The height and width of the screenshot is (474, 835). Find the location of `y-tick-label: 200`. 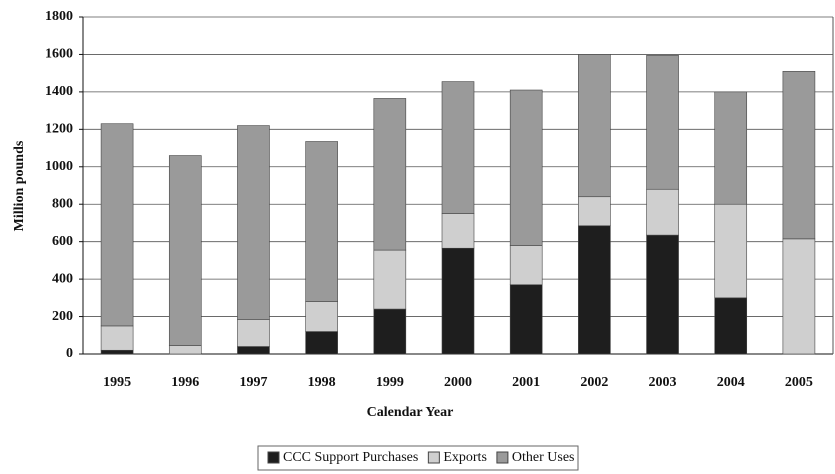

y-tick-label: 200 is located at coordinates (62, 316).